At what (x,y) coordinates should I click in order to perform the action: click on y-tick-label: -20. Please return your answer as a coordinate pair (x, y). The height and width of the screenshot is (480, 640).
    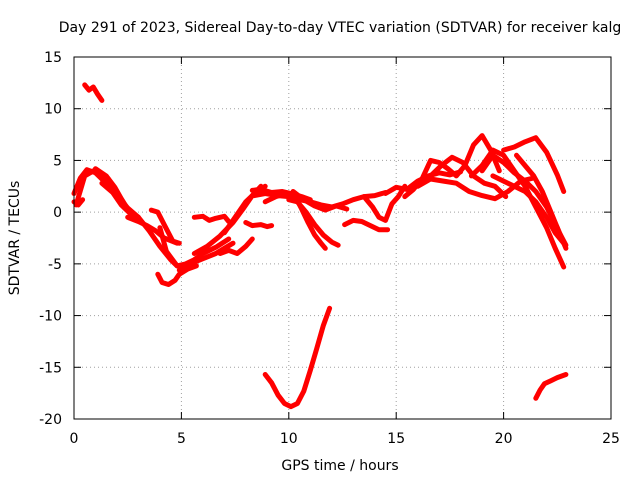
    Looking at the image, I should click on (50, 420).